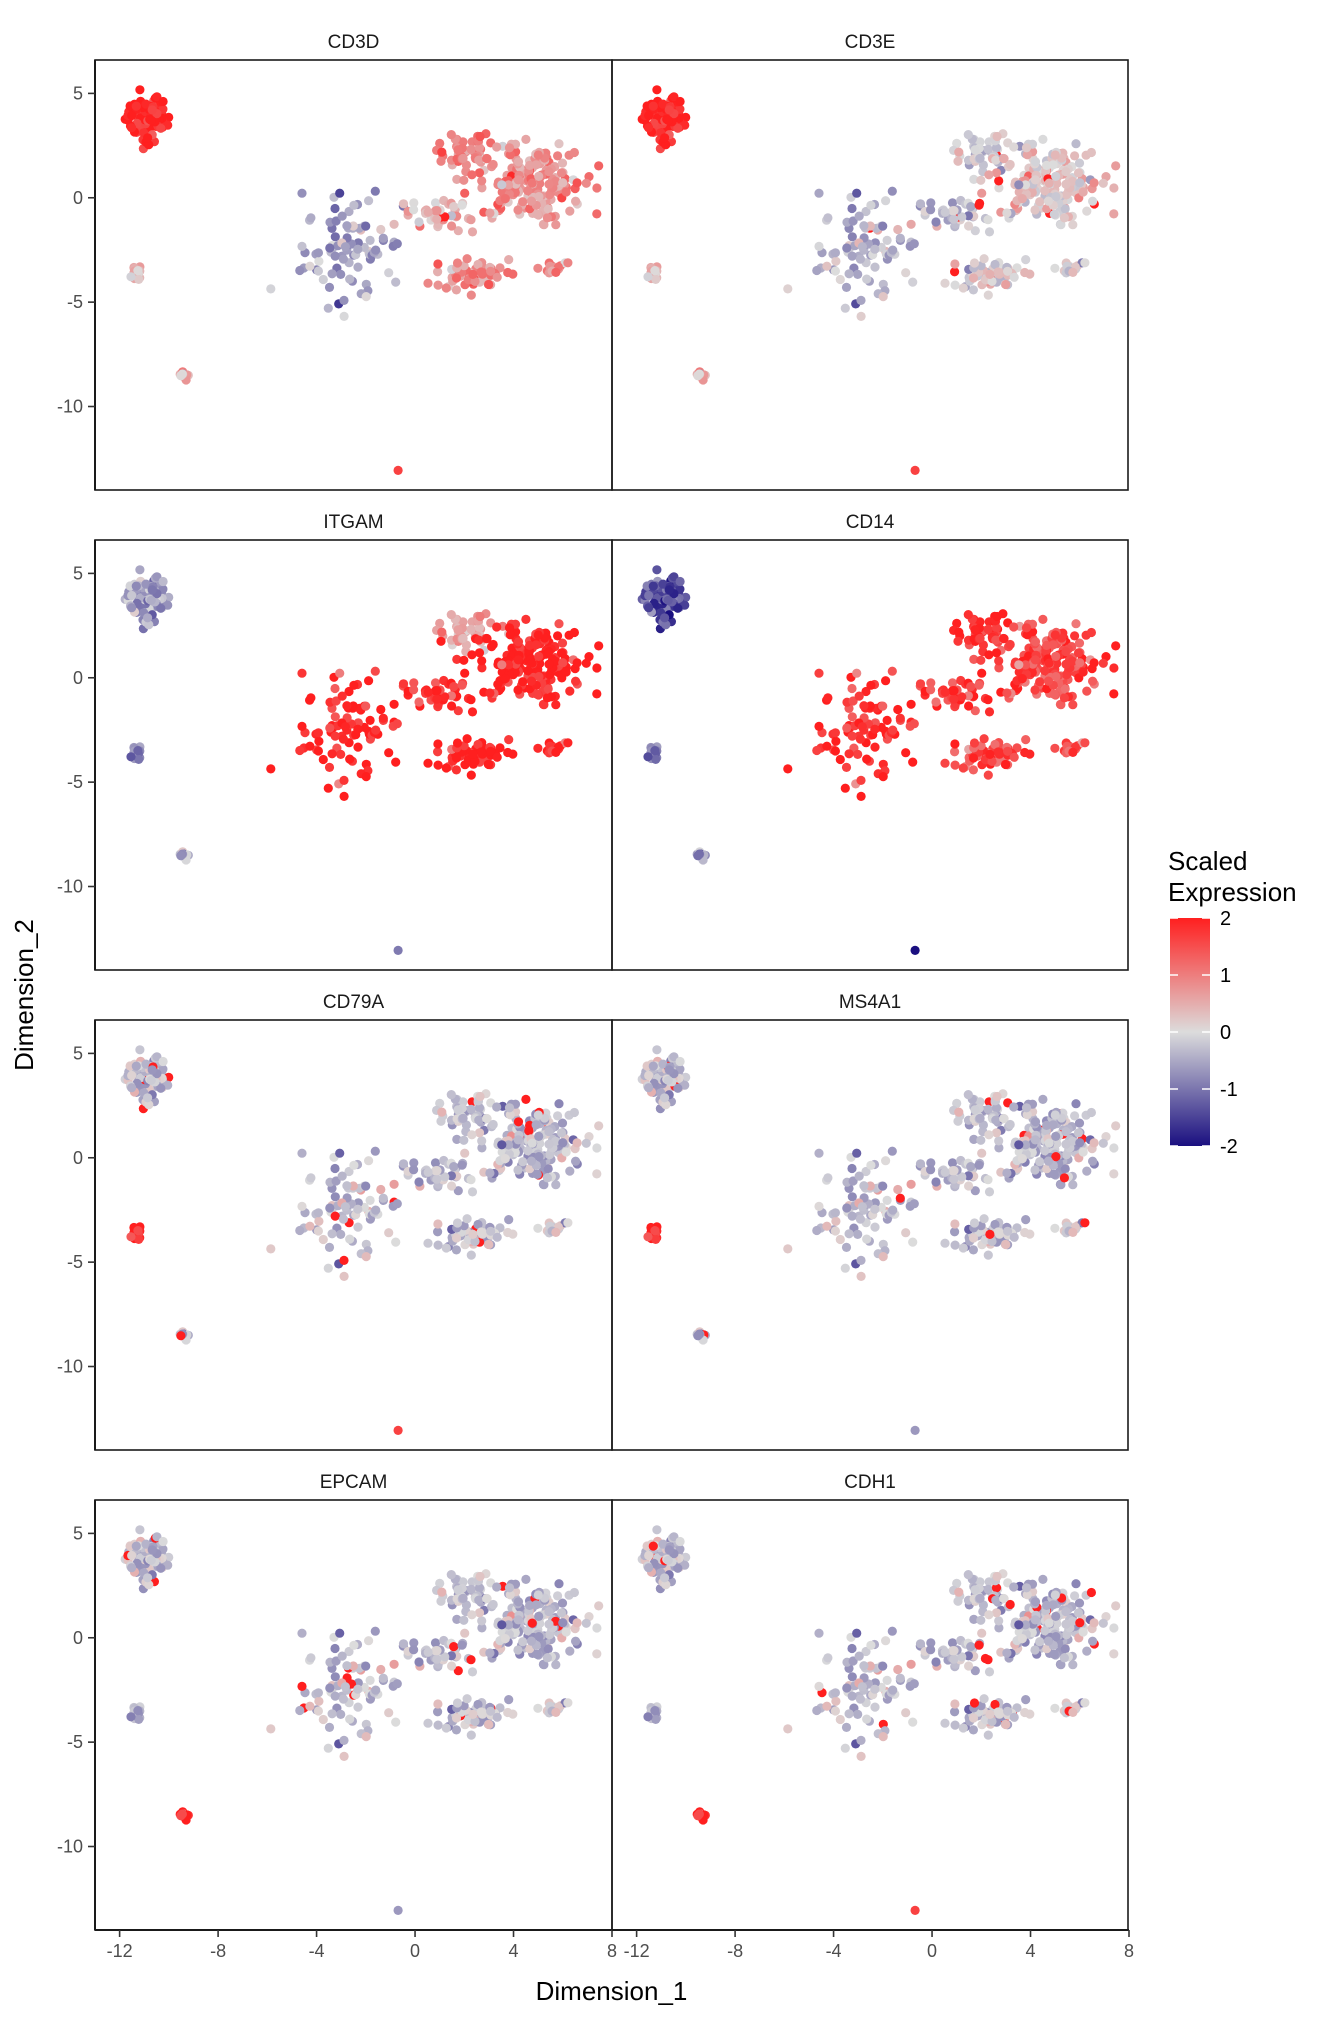  Describe the element at coordinates (612, 1991) in the screenshot. I see `x-axis-title: Dimension_1` at that location.